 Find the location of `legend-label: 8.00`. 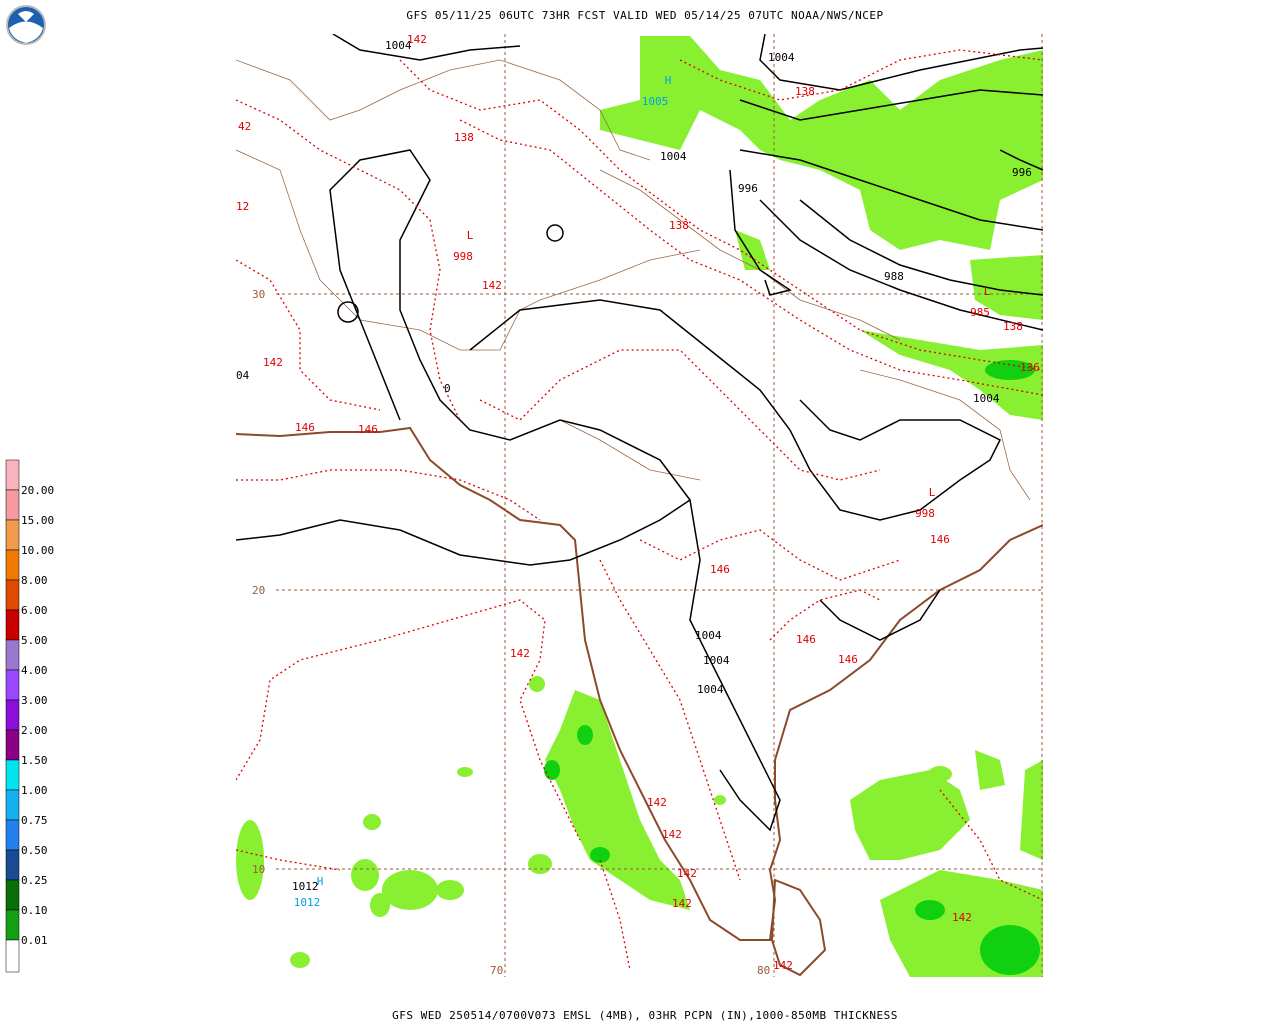

legend-label: 8.00 is located at coordinates (34, 580).